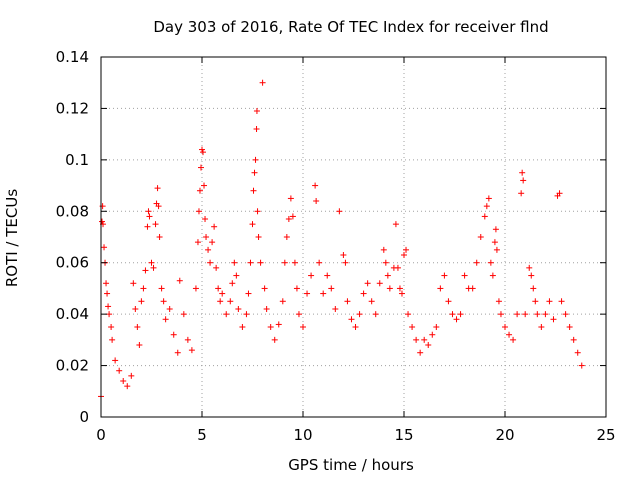 The height and width of the screenshot is (480, 640). Describe the element at coordinates (302, 435) in the screenshot. I see `x-tick-label: 10` at that location.